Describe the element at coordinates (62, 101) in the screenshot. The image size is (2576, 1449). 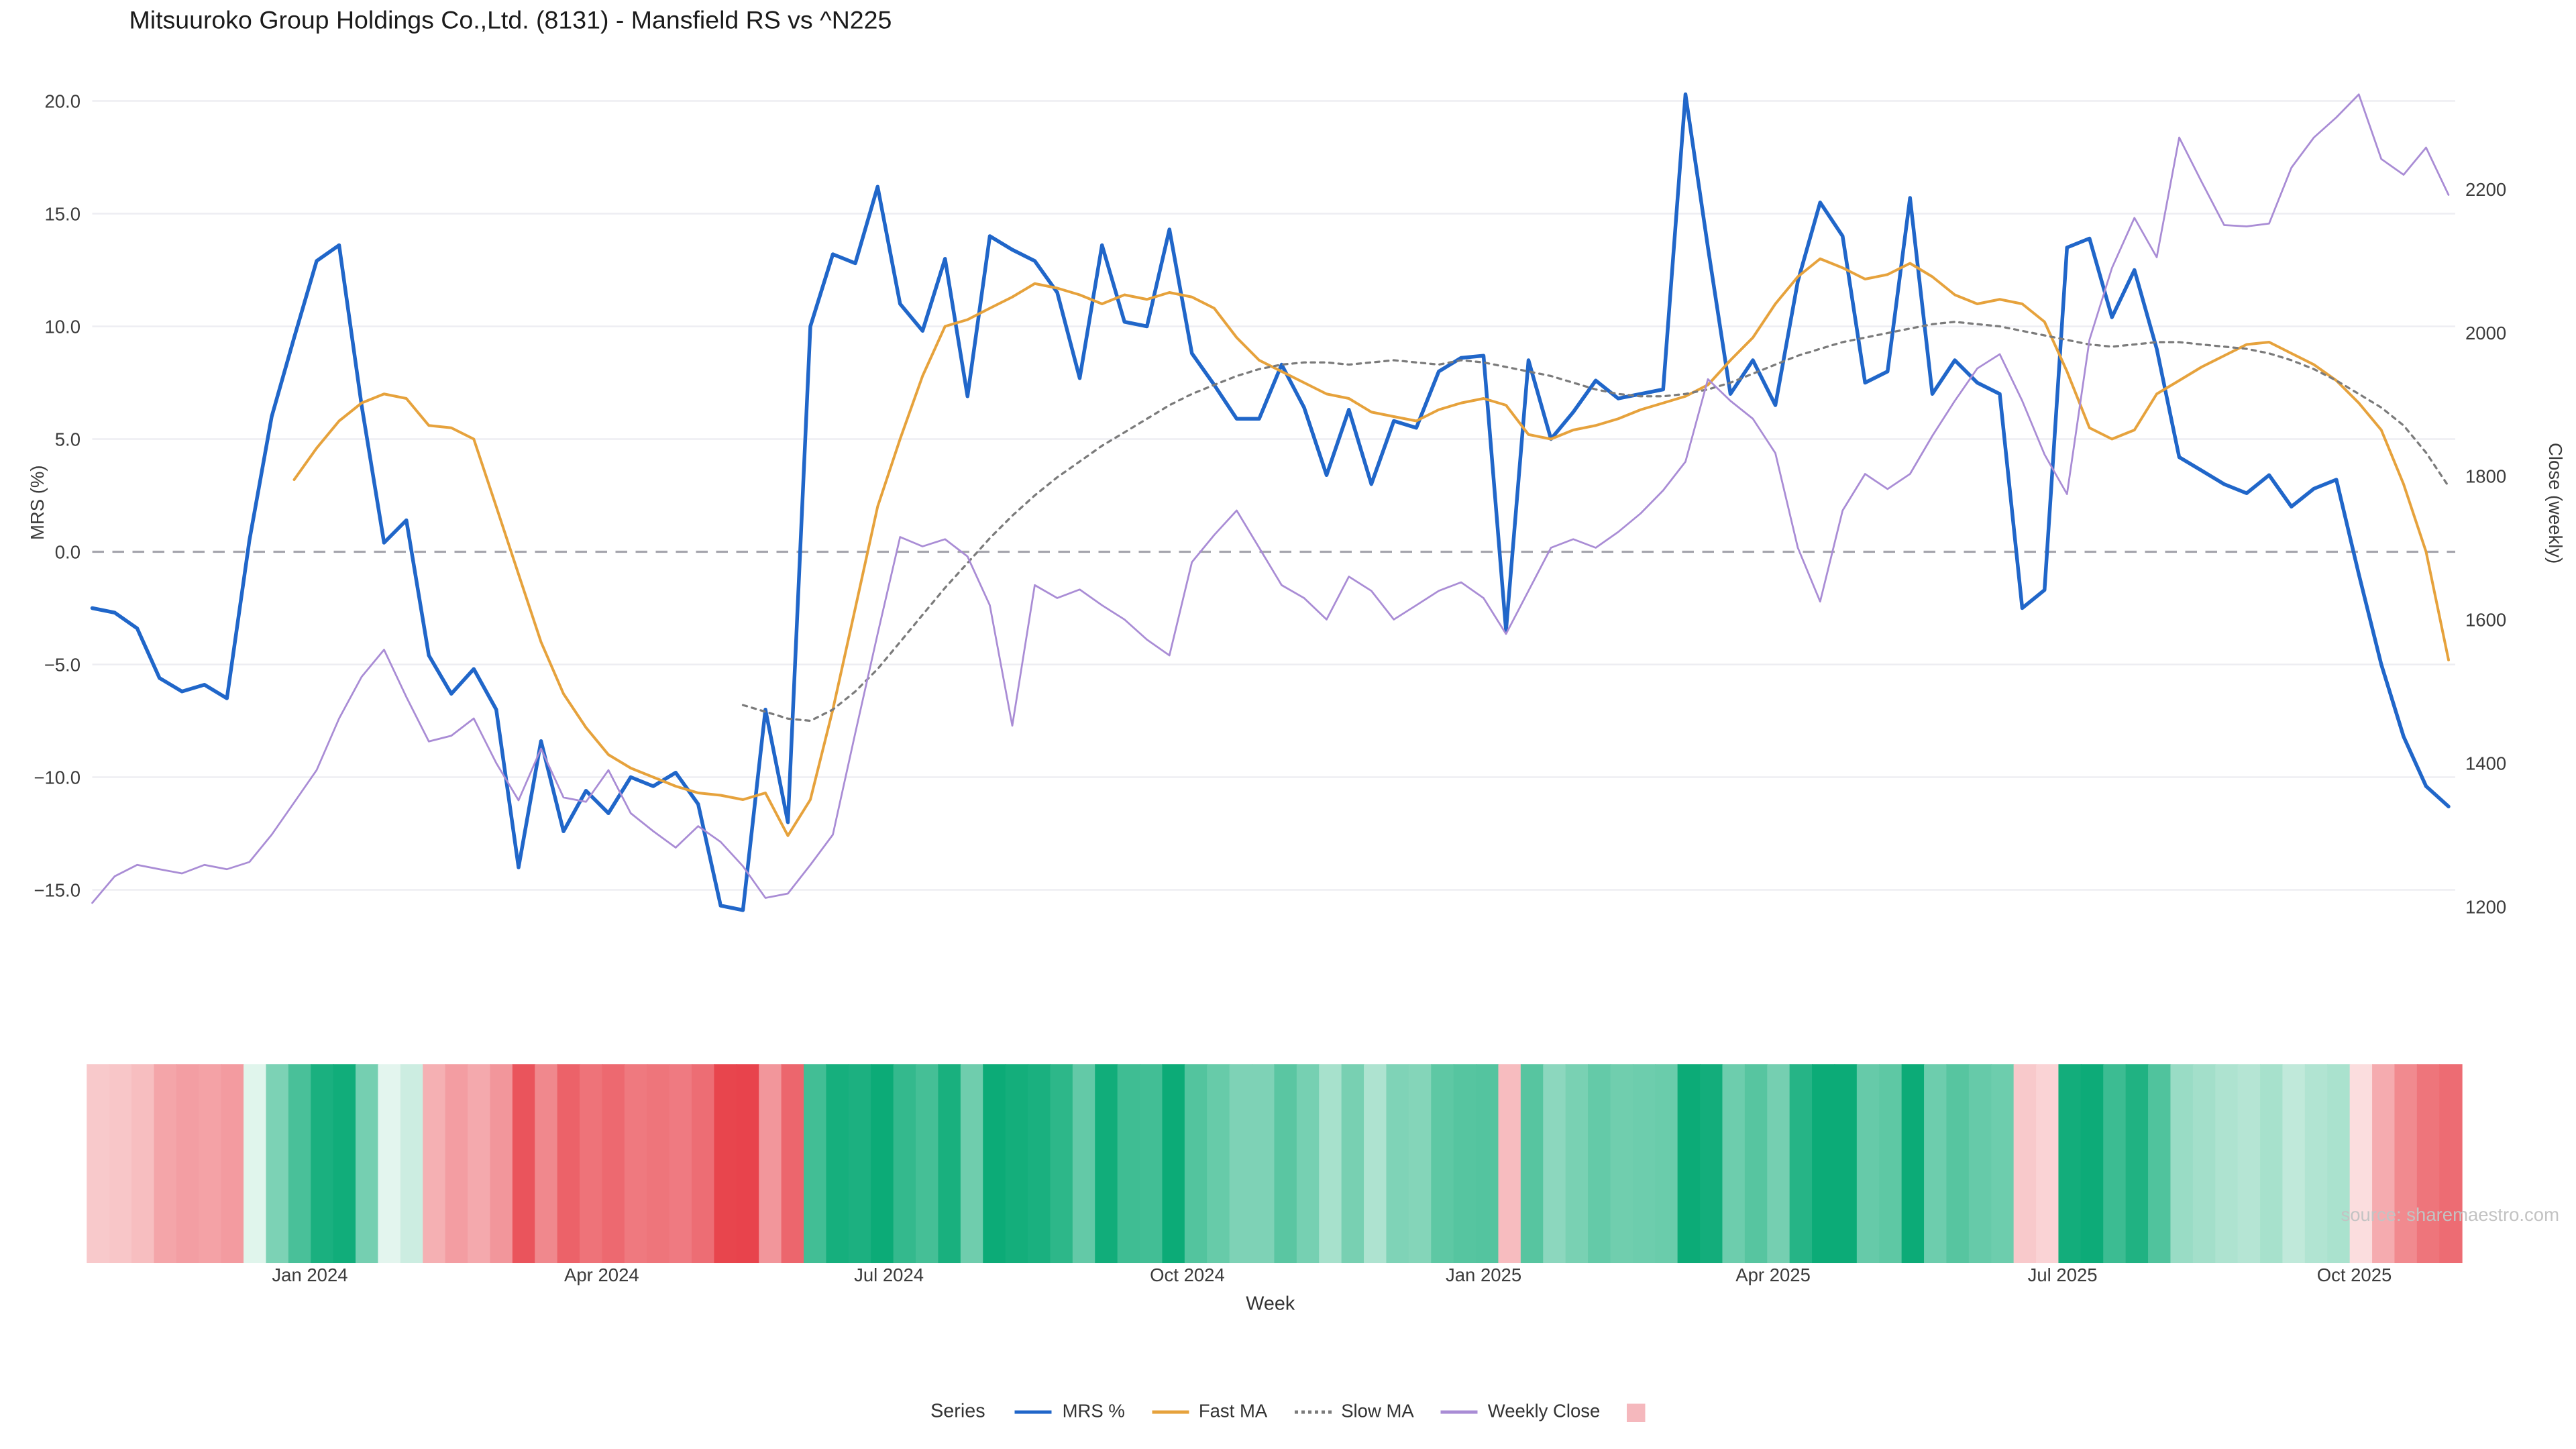
I see `y-tick-left: 20.0` at that location.